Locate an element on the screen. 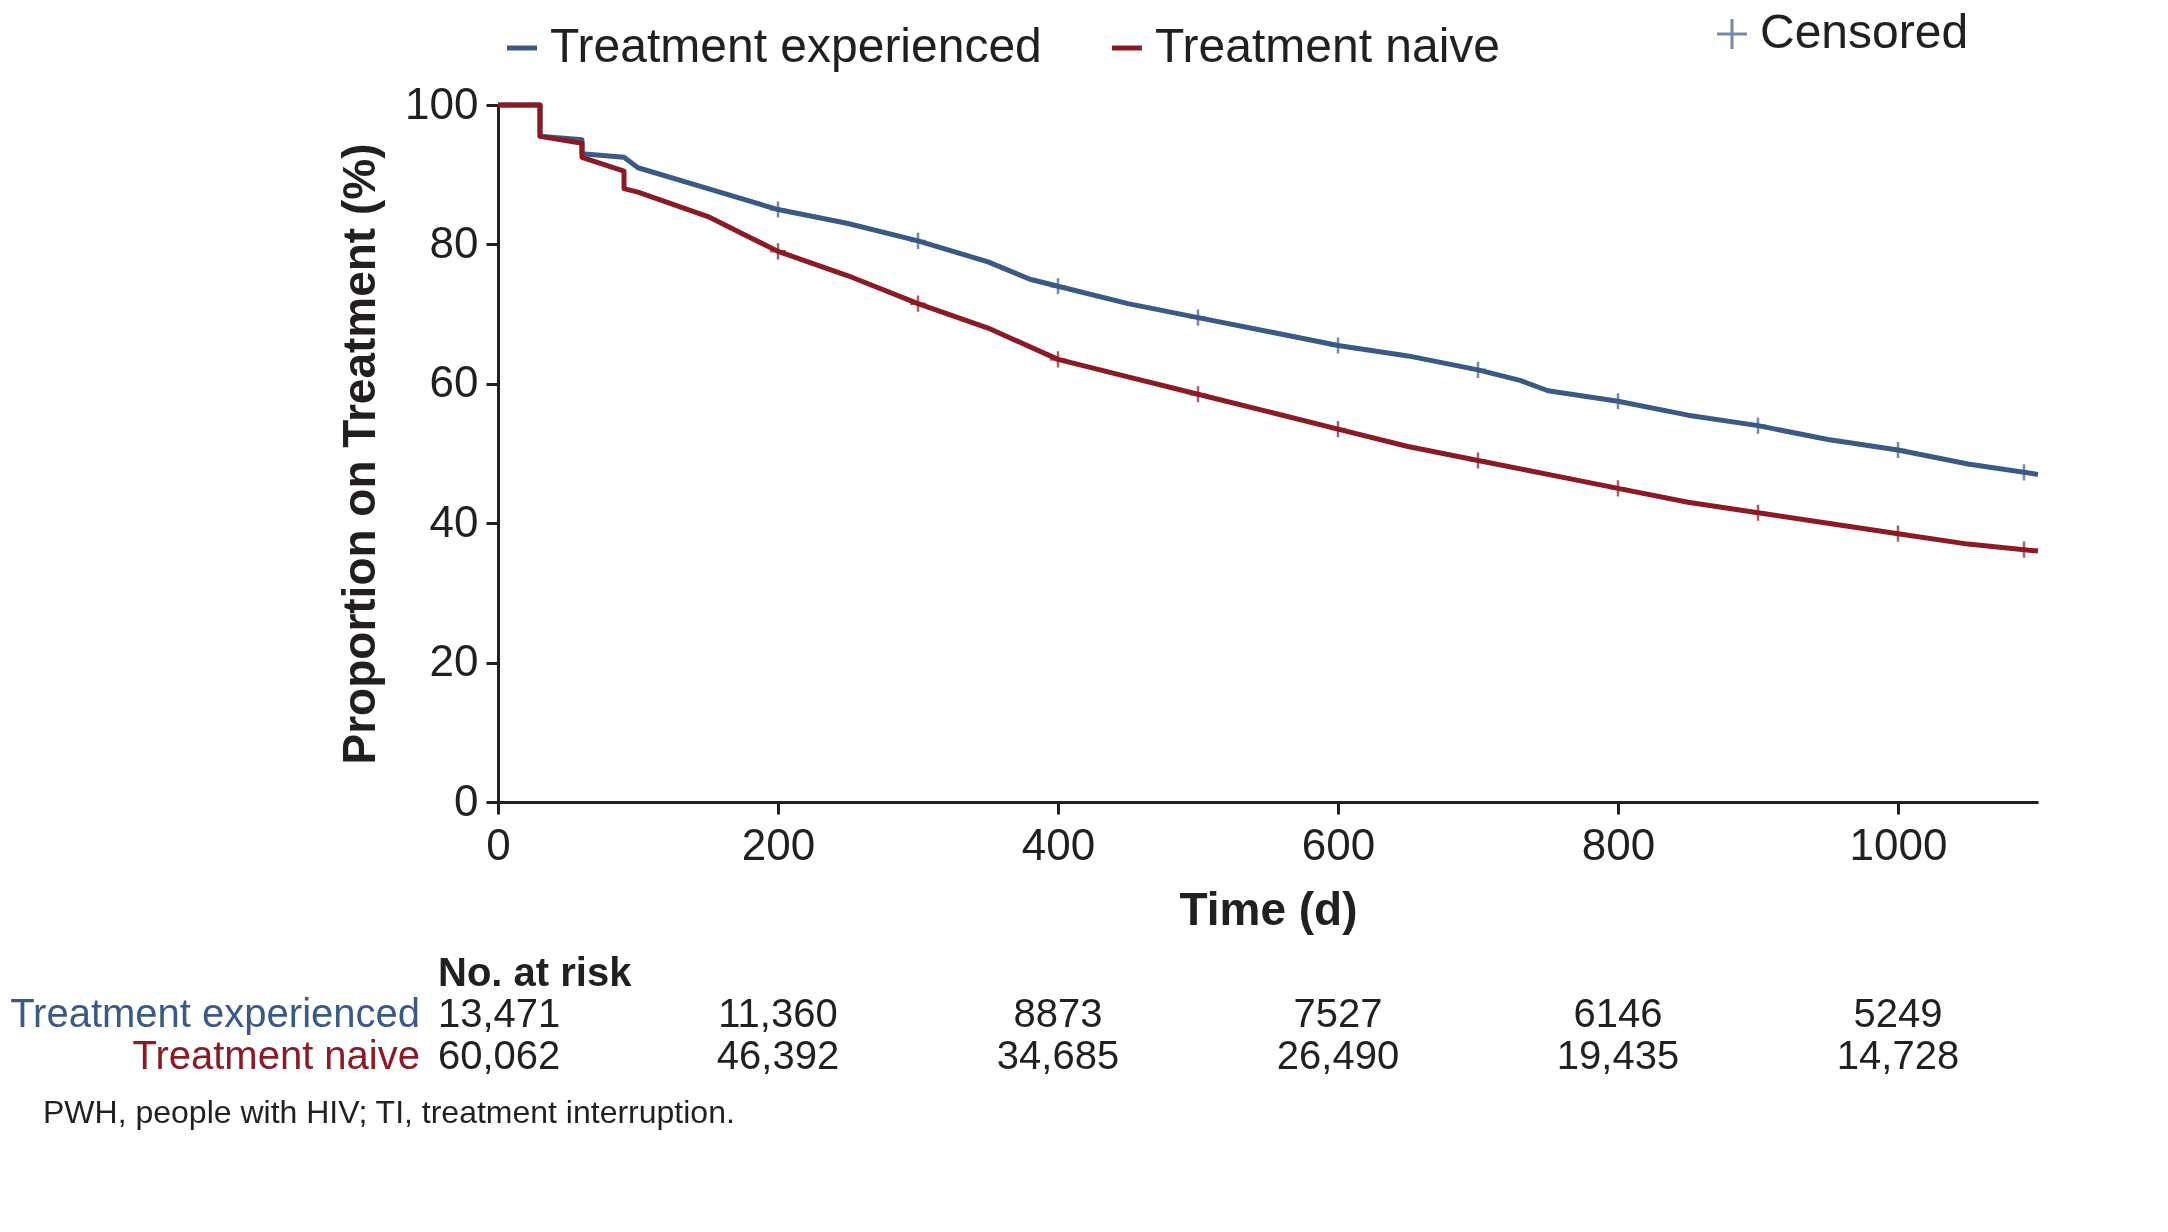 The height and width of the screenshot is (1232, 2168). y-tick-label: 100 is located at coordinates (442, 103).